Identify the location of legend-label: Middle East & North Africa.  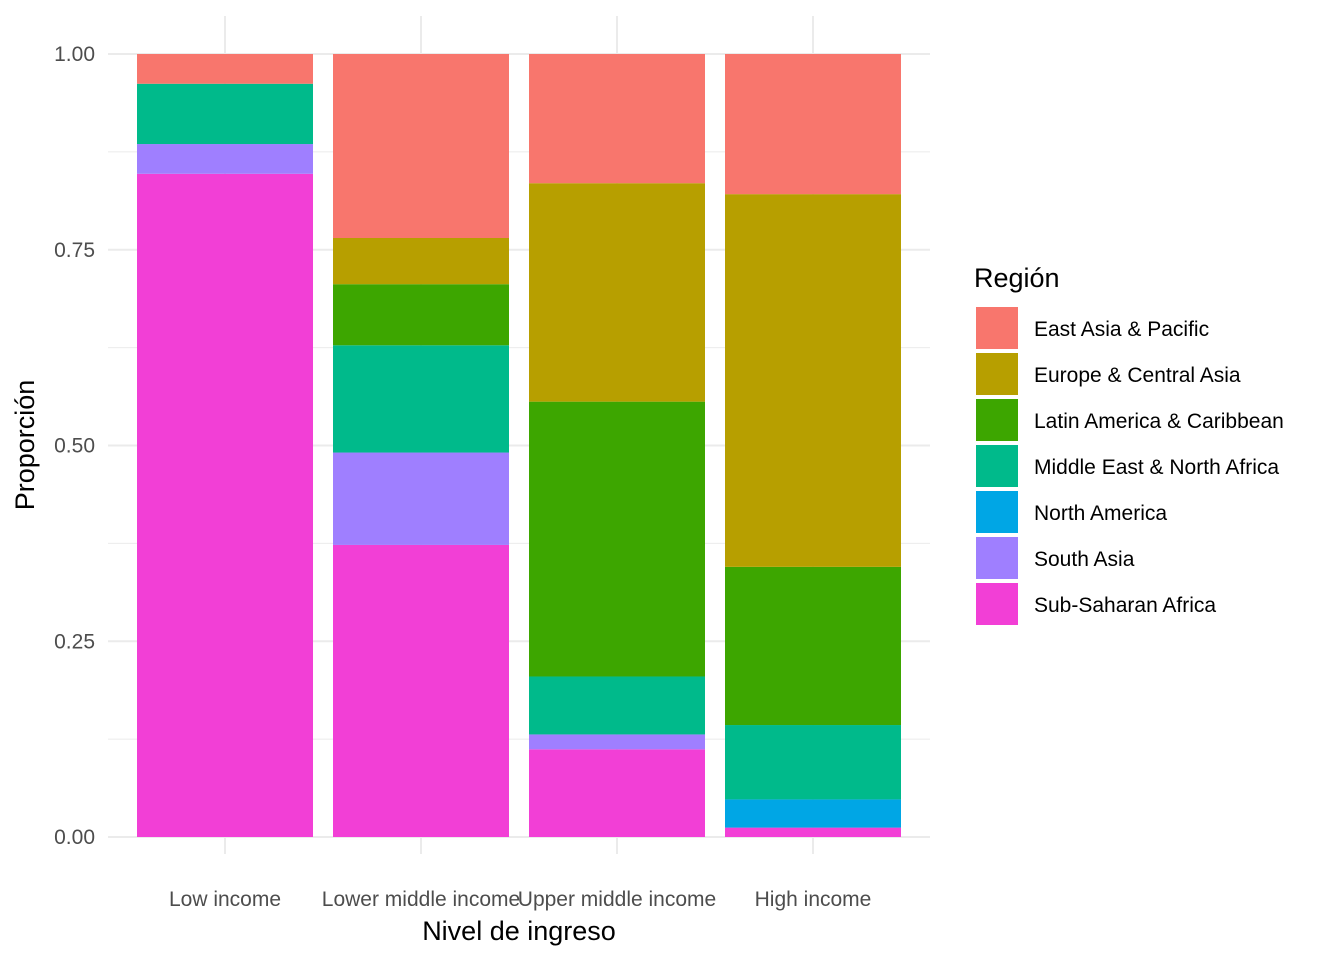
(1156, 467).